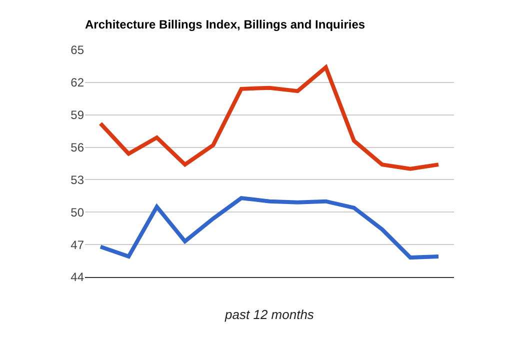  What do you see at coordinates (77, 245) in the screenshot?
I see `y-tick-label: 47` at bounding box center [77, 245].